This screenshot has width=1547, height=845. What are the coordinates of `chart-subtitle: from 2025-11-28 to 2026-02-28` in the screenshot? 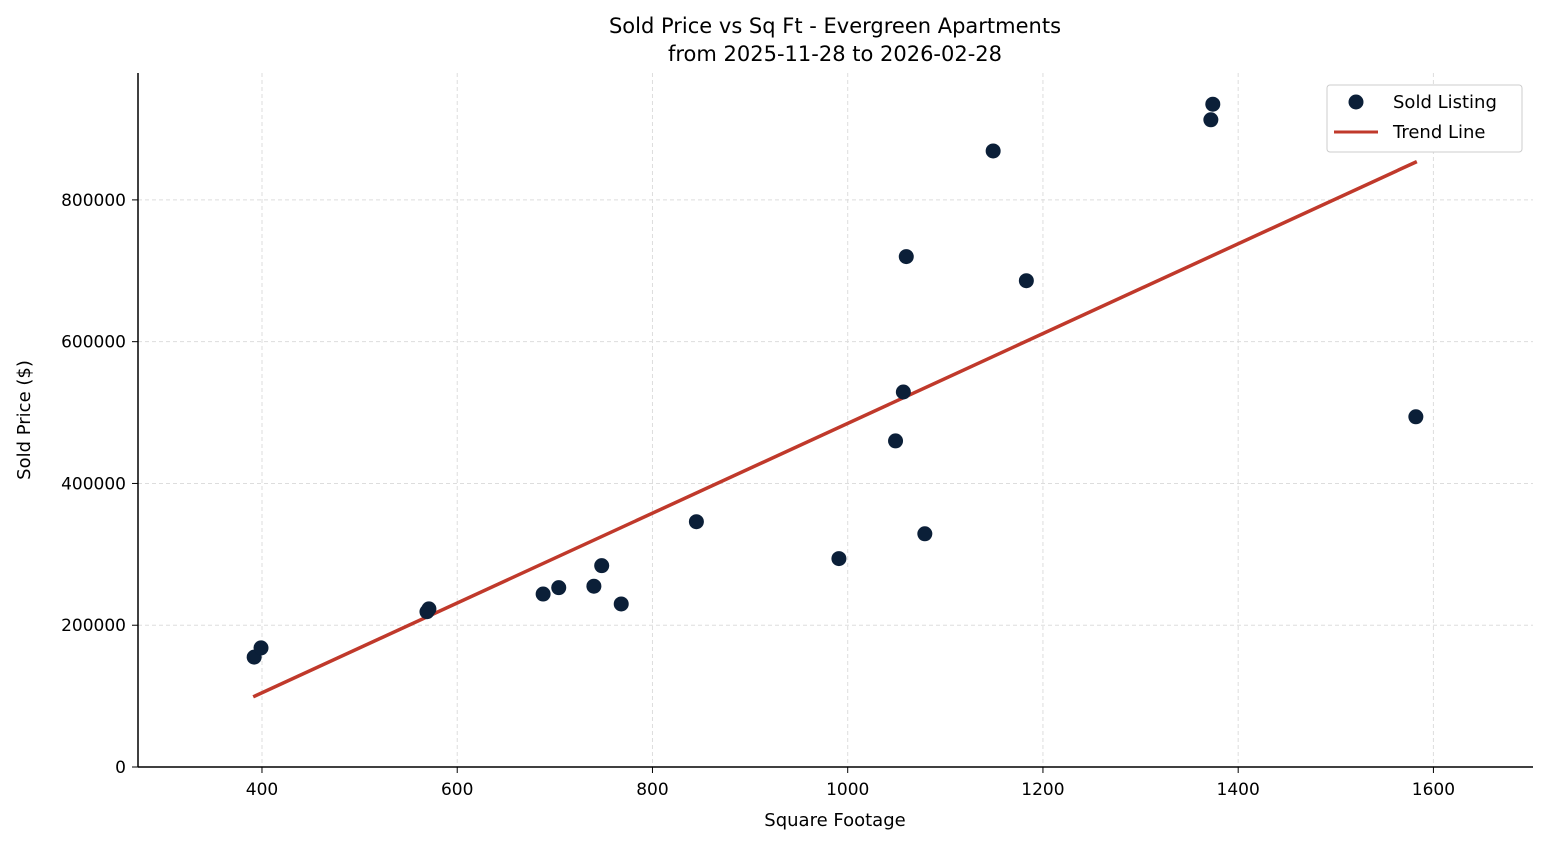 It's located at (835, 54).